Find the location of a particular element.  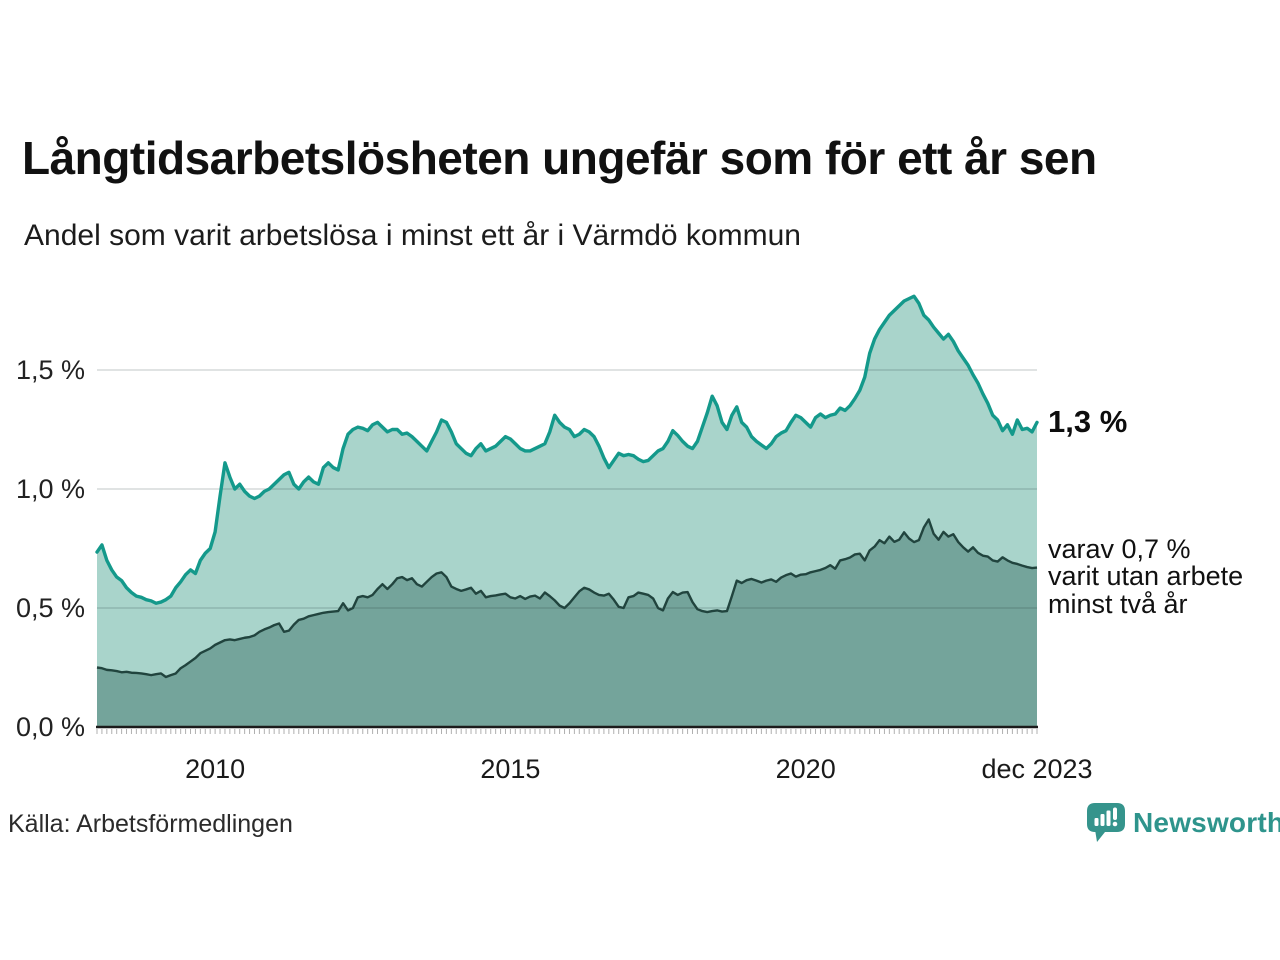

latest-value-label: 1,3 % is located at coordinates (1088, 422).